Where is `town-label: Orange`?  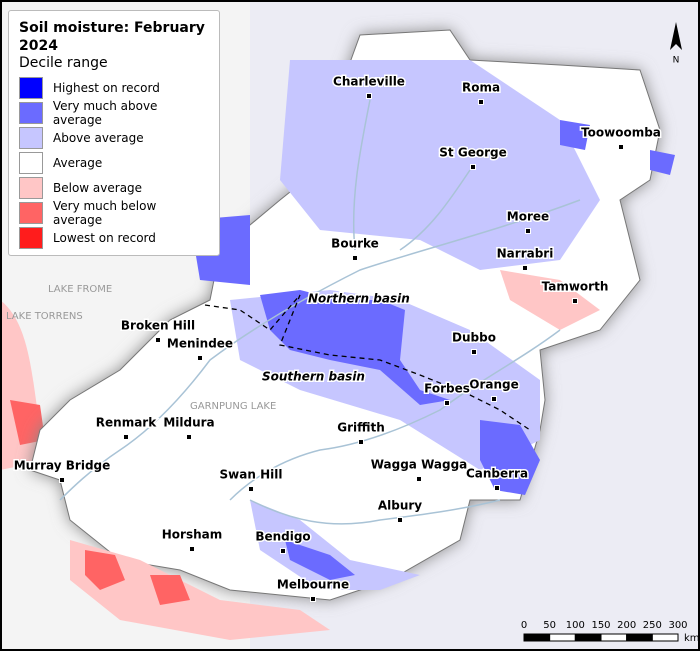
town-label: Orange is located at coordinates (494, 385).